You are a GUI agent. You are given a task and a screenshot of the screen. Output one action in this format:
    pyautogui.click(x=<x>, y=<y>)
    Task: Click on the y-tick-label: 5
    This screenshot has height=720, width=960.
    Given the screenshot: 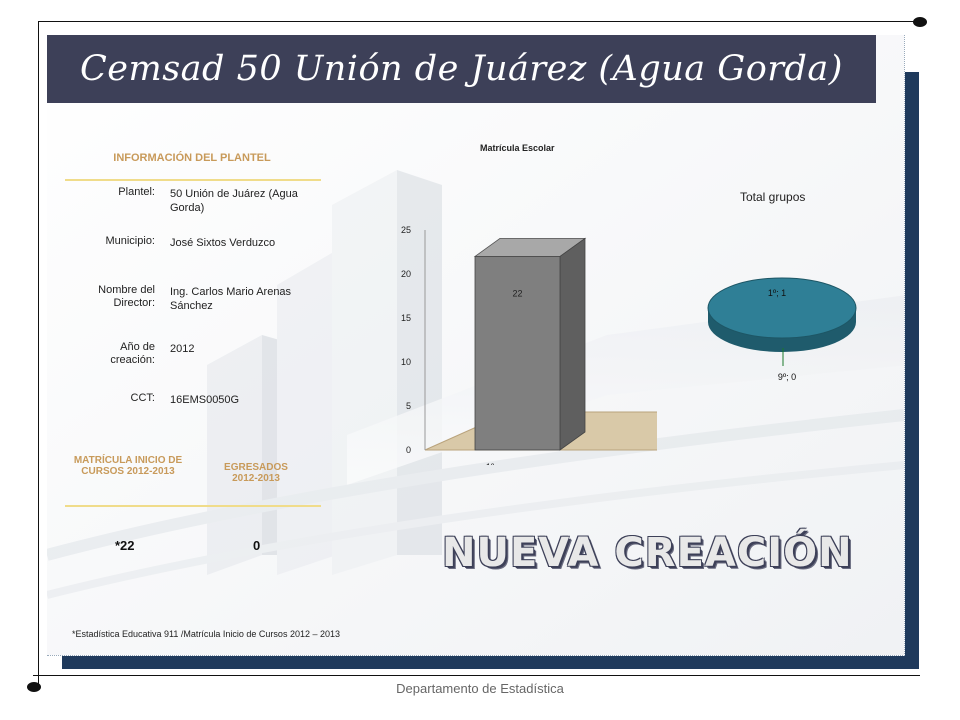 What is the action you would take?
    pyautogui.click(x=408, y=406)
    